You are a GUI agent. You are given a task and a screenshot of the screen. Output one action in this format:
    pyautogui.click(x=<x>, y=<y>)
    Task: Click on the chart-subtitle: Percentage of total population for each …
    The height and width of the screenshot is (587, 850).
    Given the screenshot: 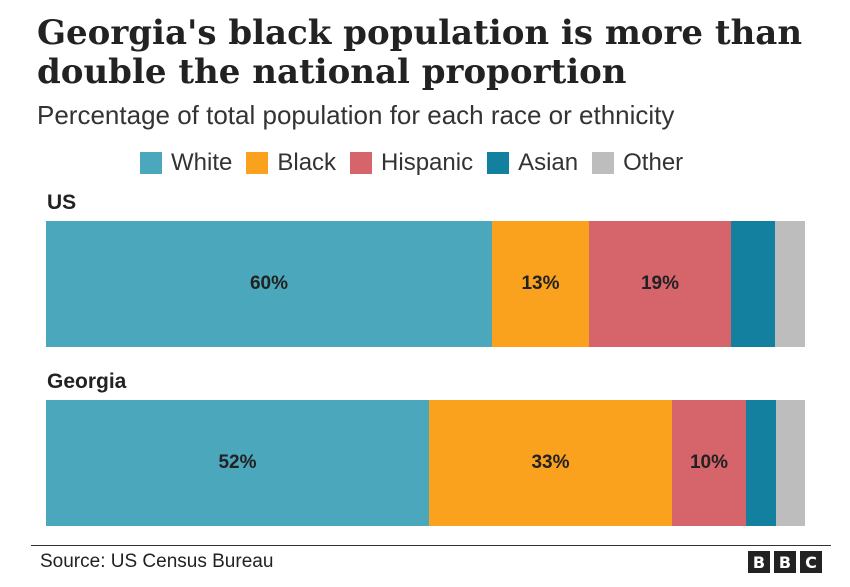 What is the action you would take?
    pyautogui.click(x=356, y=115)
    